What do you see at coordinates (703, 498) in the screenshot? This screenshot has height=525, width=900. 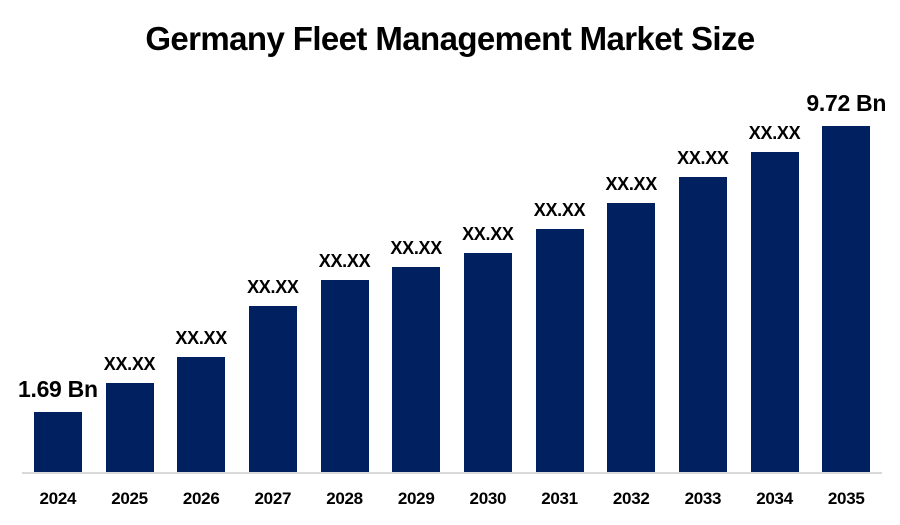 I see `x-tick-label: 2033` at bounding box center [703, 498].